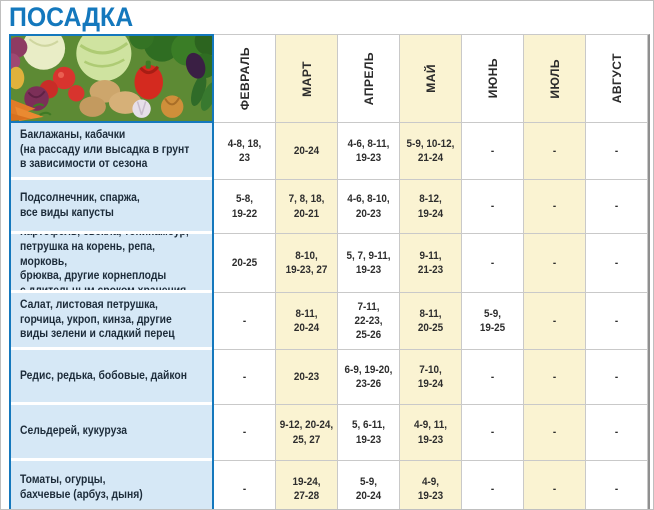 This screenshot has height=510, width=654. What do you see at coordinates (369, 433) in the screenshot?
I see `table-cell: 5, 6-11, 19-23` at bounding box center [369, 433].